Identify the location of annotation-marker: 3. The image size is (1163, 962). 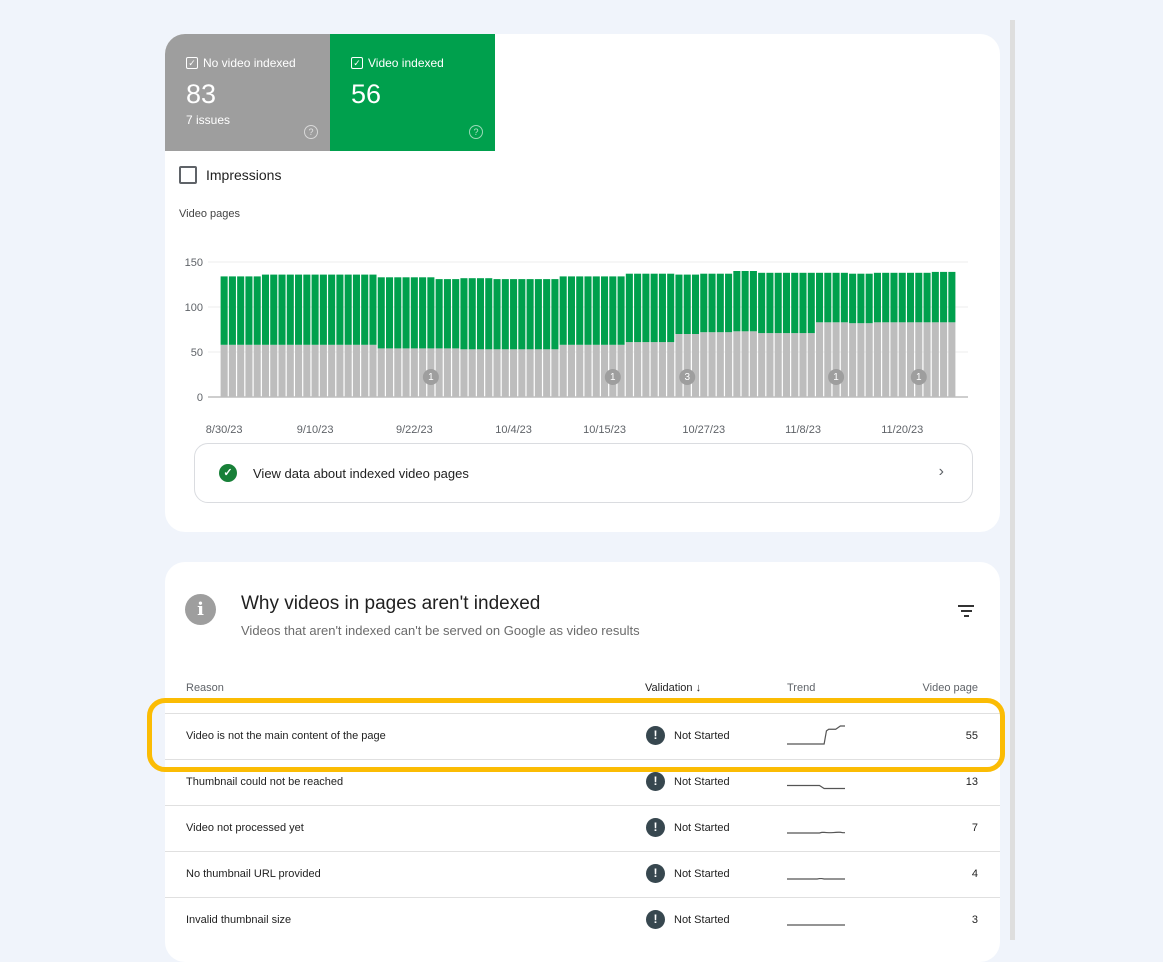
(687, 377).